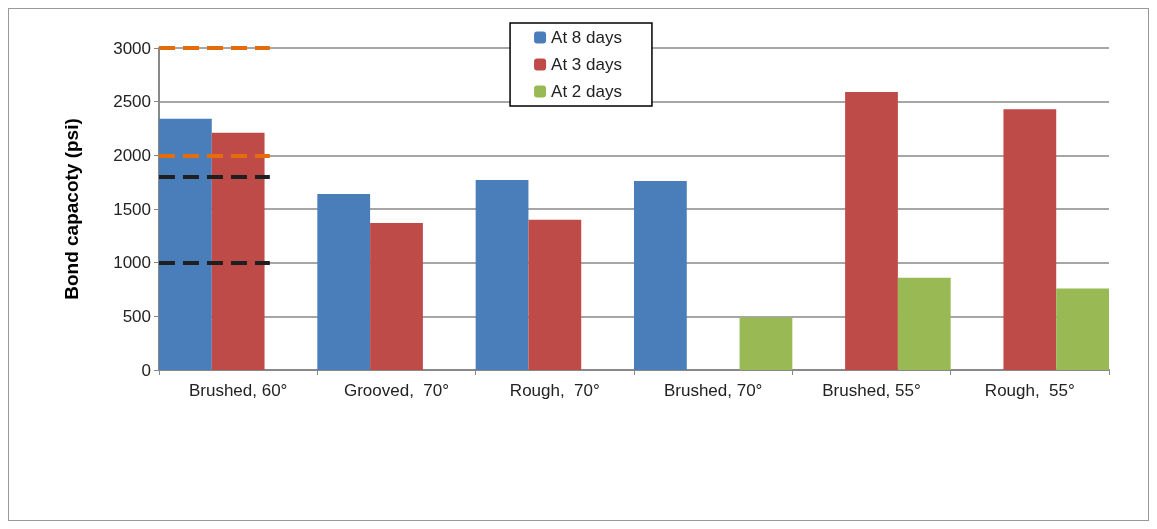  What do you see at coordinates (586, 91) in the screenshot?
I see `legend-label: At 2 days` at bounding box center [586, 91].